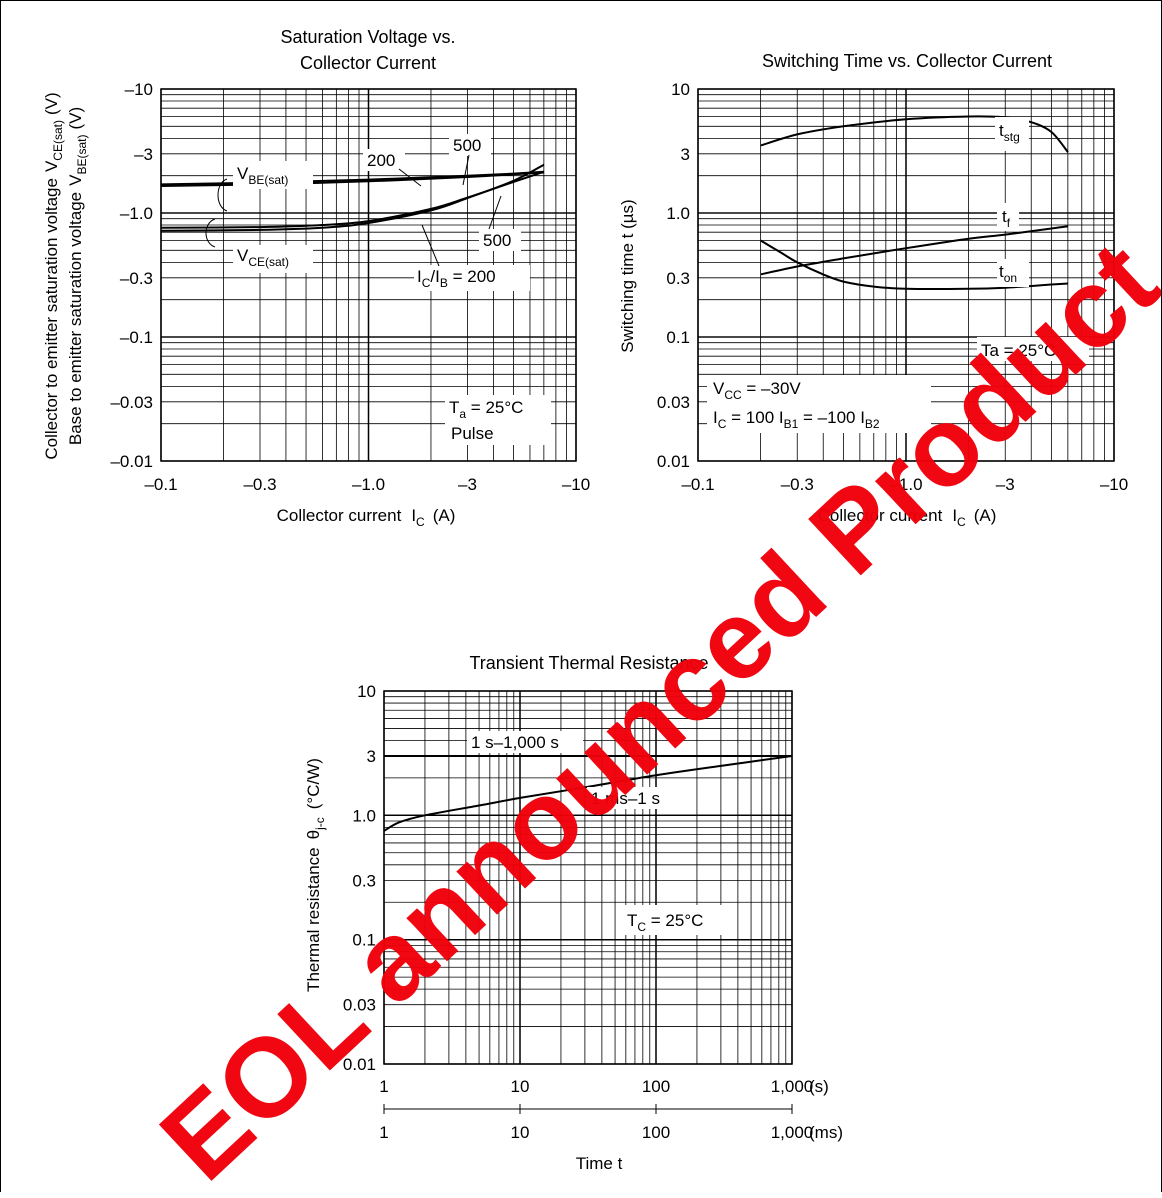 This screenshot has width=1162, height=1198. What do you see at coordinates (131, 461) in the screenshot?
I see `y-tick-label: –0.01` at bounding box center [131, 461].